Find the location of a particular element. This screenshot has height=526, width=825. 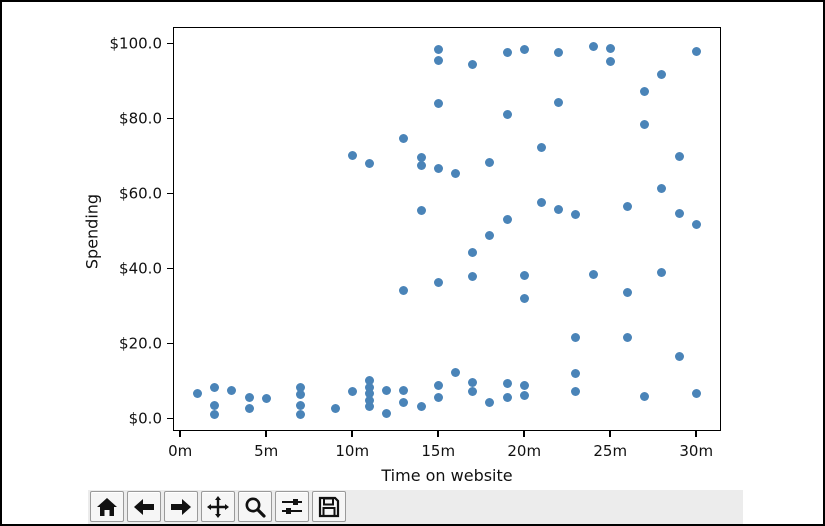

pan-button is located at coordinates (218, 506).